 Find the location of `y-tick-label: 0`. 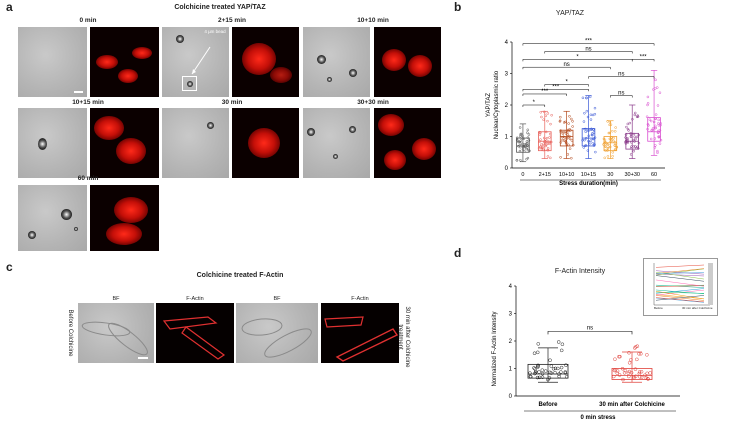

y-tick-label: 0 is located at coordinates (507, 169).